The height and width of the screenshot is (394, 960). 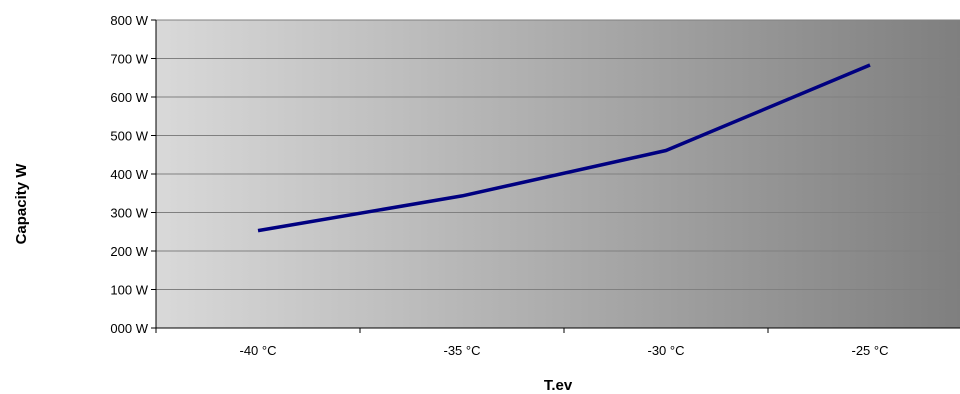 I want to click on x-tick-label: -40 °C, so click(x=258, y=350).